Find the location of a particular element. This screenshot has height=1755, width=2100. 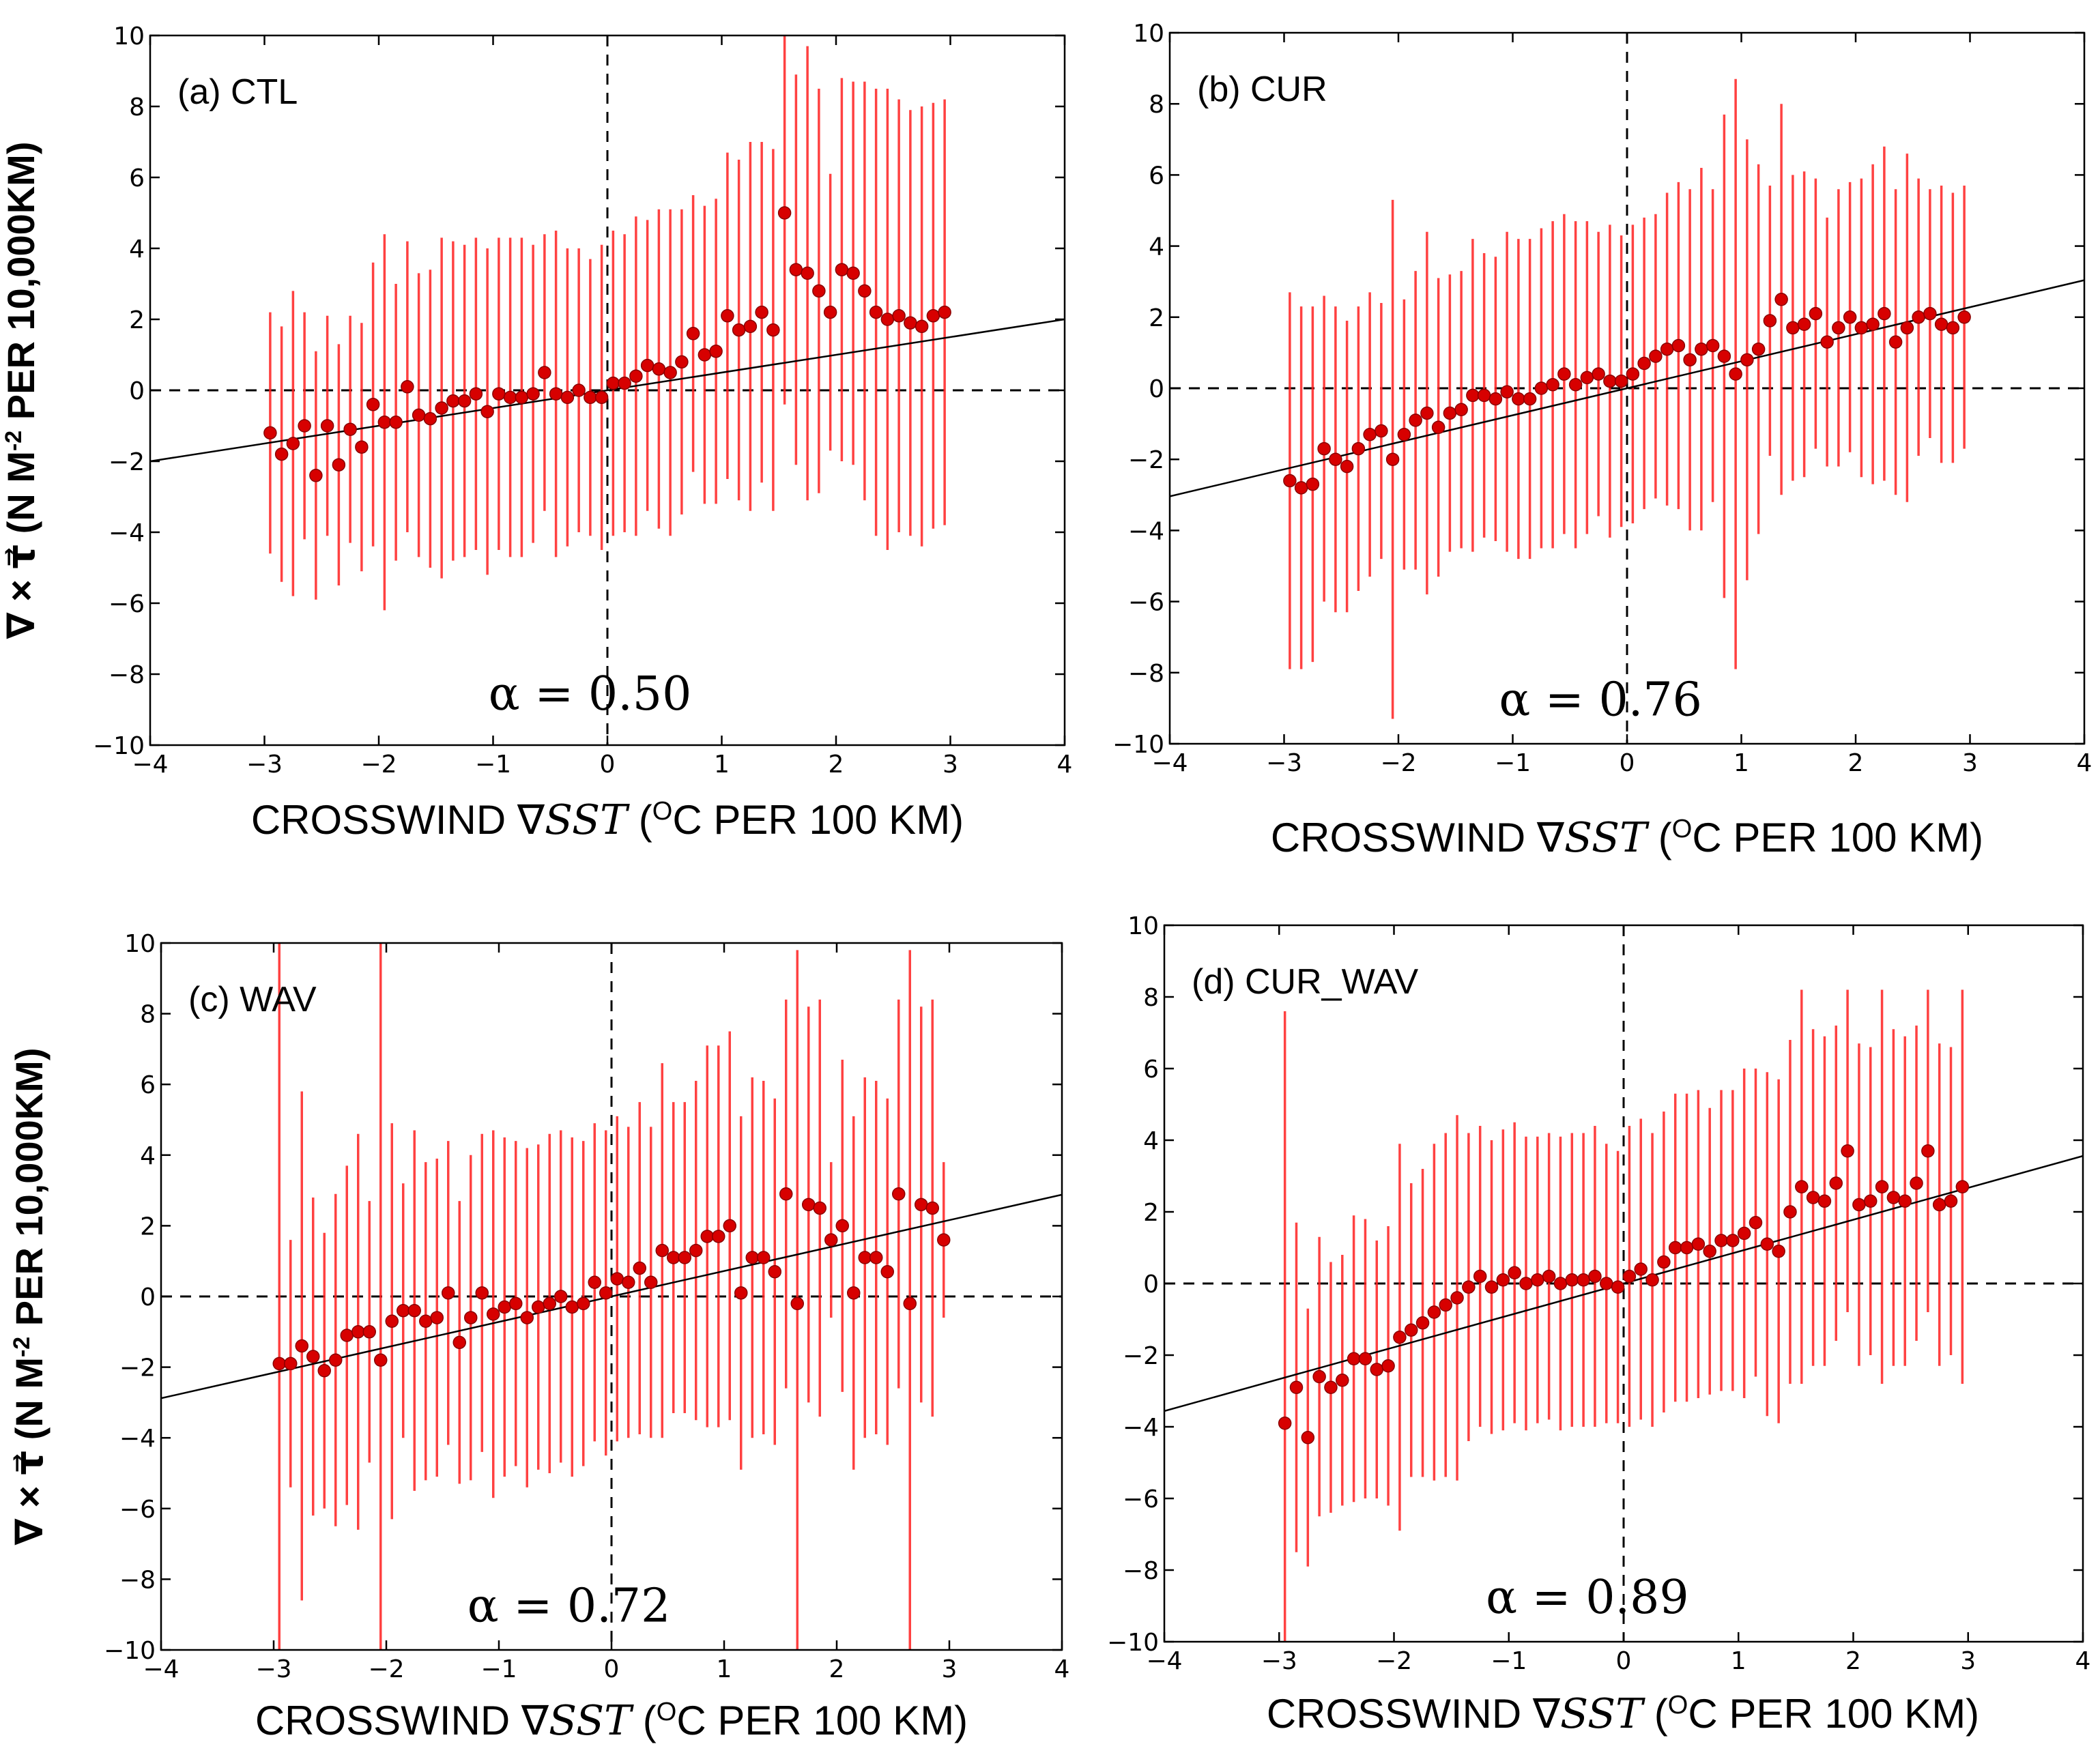

x-tick-label: 1 is located at coordinates (722, 765).